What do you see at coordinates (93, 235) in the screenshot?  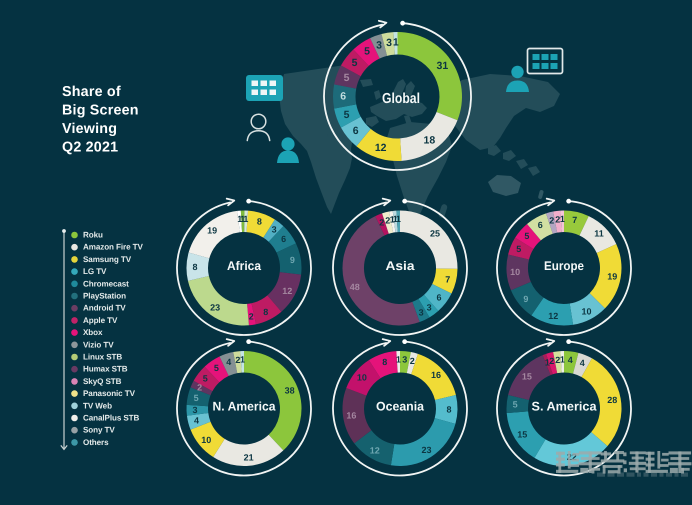 I see `svg-text: Roku` at bounding box center [93, 235].